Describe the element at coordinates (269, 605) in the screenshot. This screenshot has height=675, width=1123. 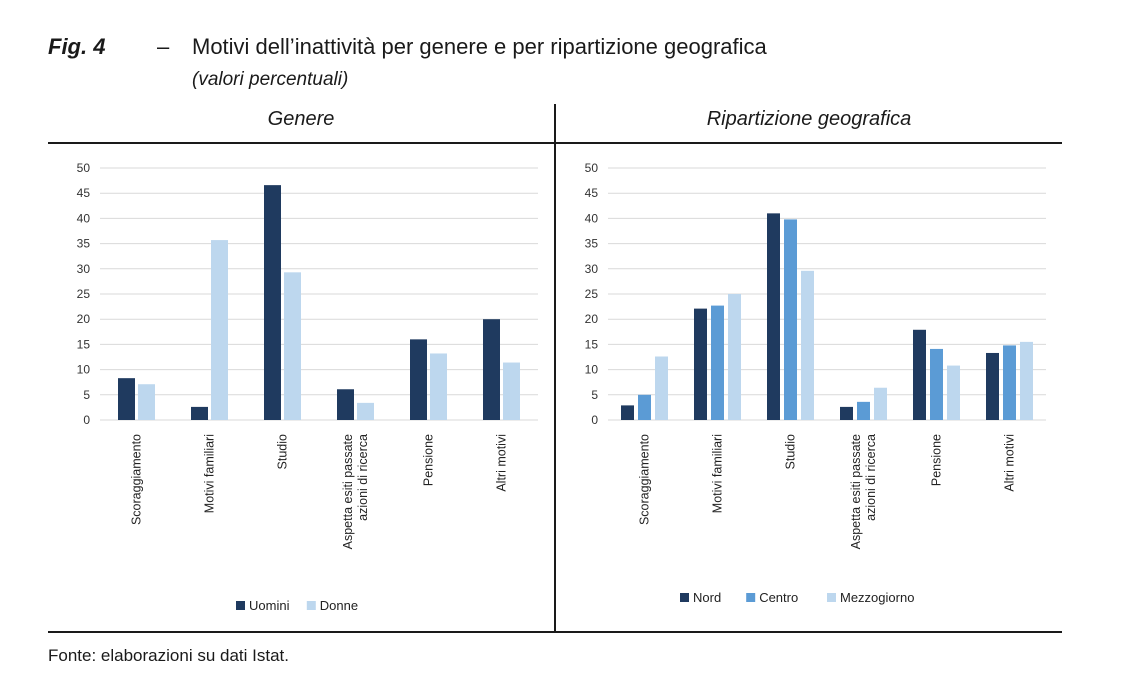
I see `legend-label-uomini: Uomini` at that location.